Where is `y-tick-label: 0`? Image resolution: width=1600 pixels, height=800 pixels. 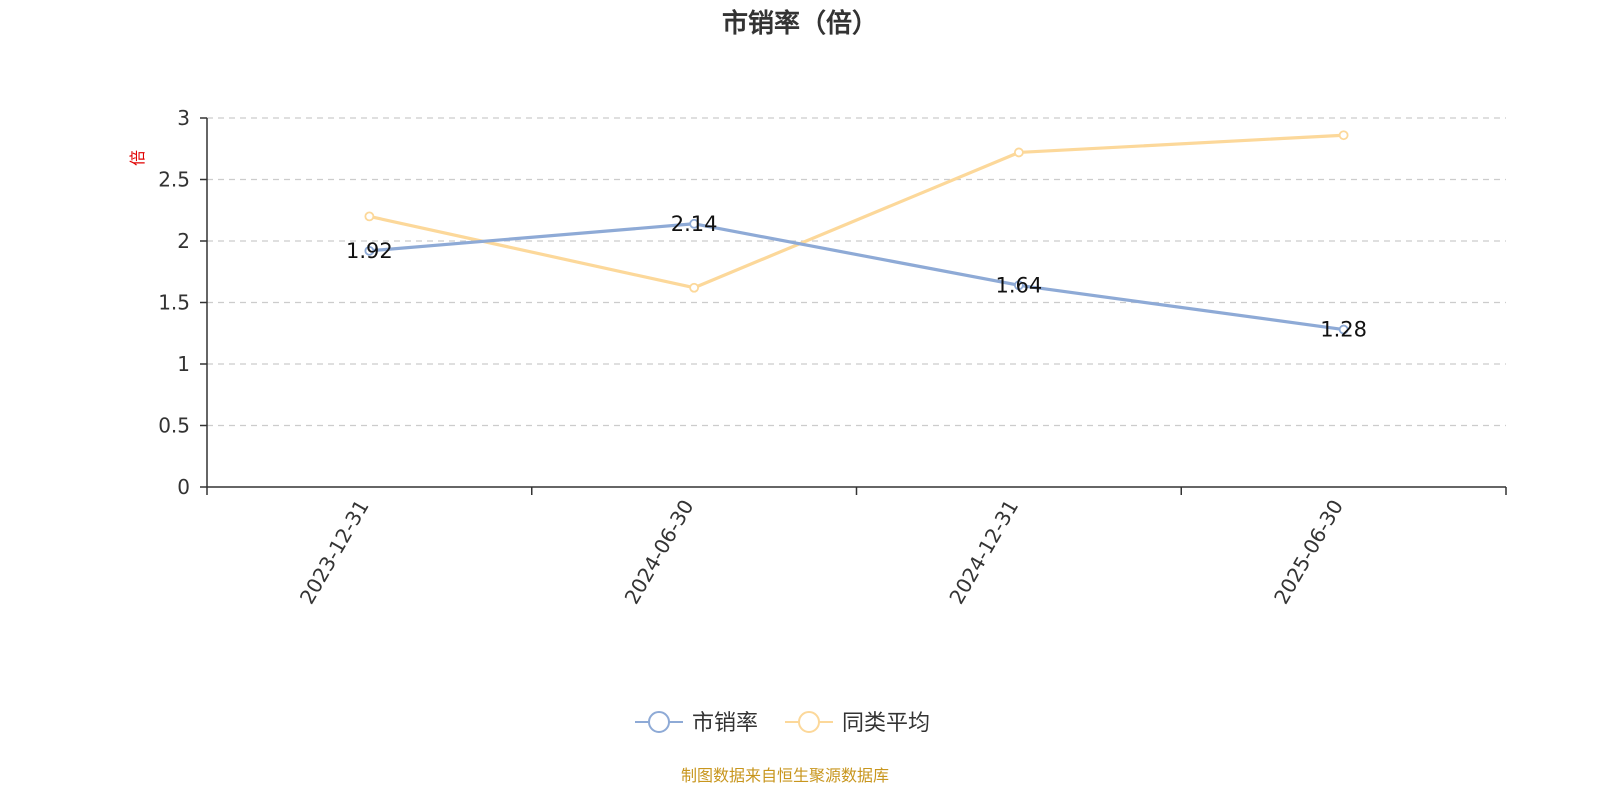 y-tick-label: 0 is located at coordinates (183, 487).